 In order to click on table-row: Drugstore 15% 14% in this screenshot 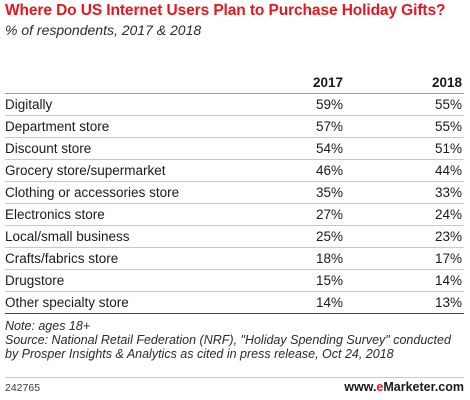, I will do `click(234, 280)`.